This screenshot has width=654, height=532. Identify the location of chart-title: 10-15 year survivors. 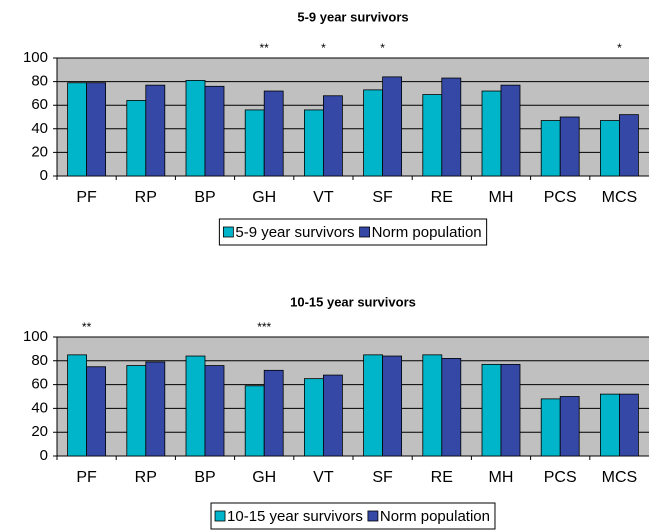
(353, 301).